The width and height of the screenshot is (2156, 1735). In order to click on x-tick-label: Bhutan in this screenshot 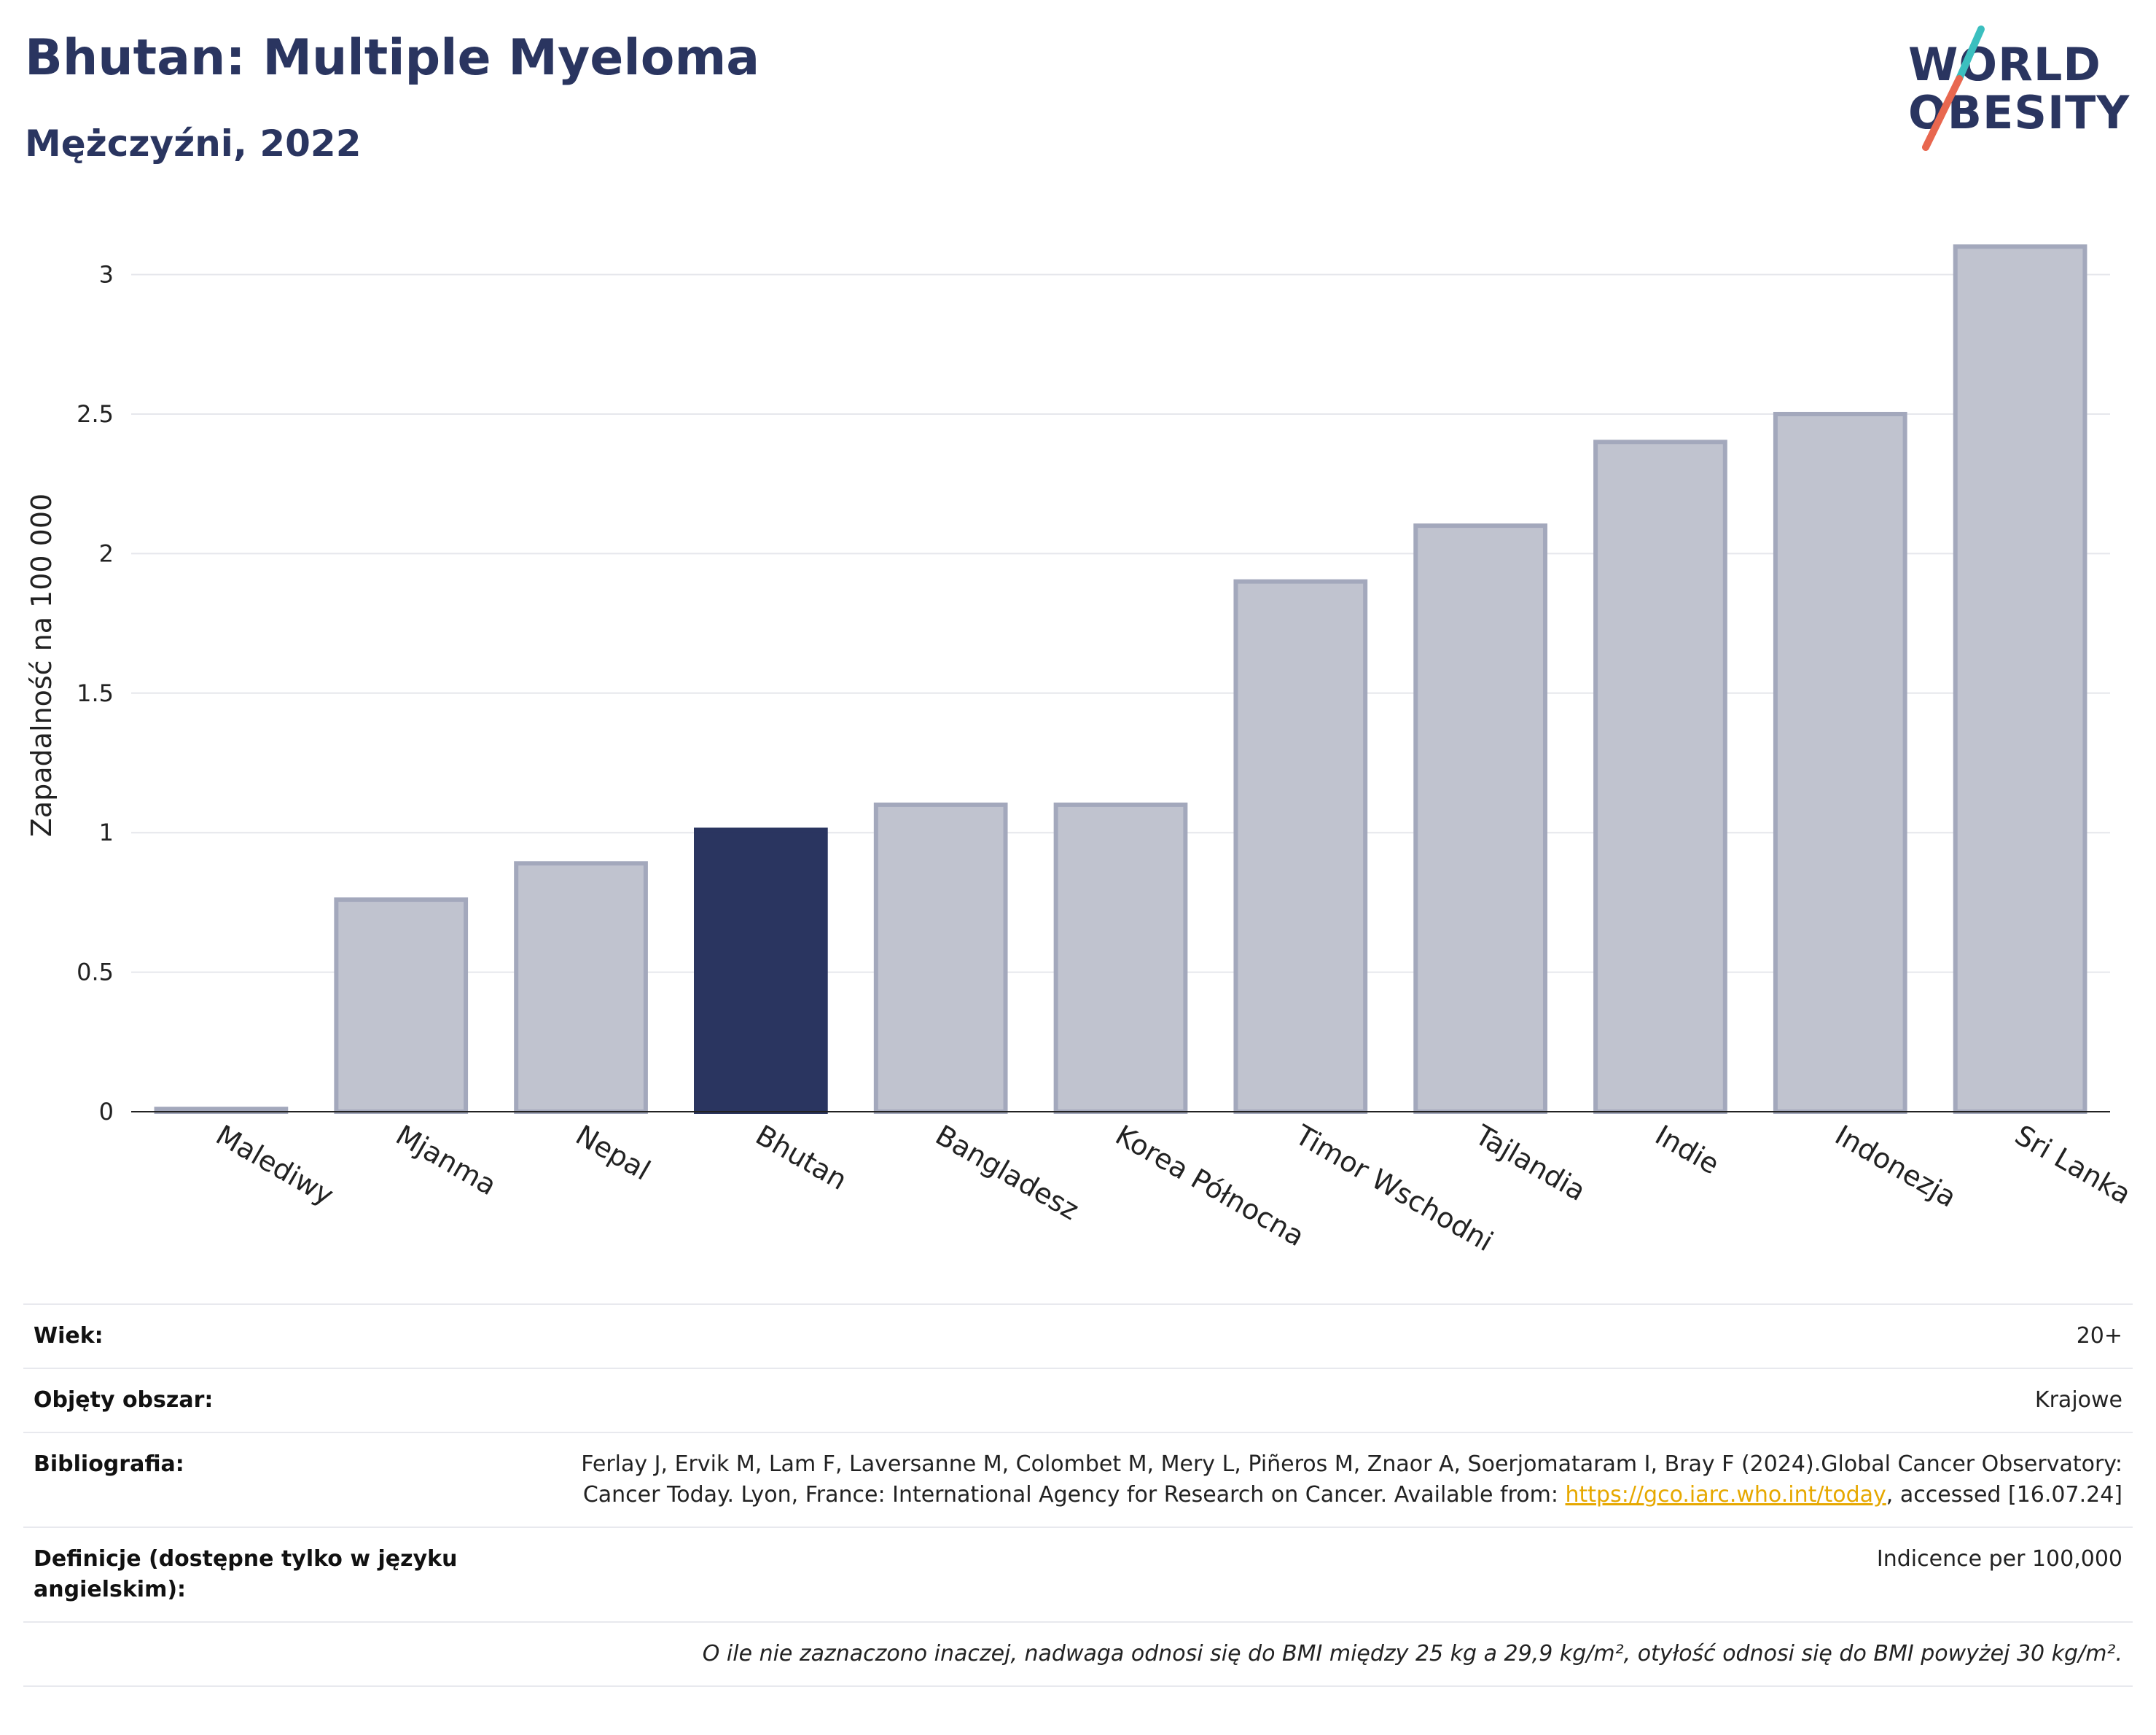, I will do `click(801, 1157)`.